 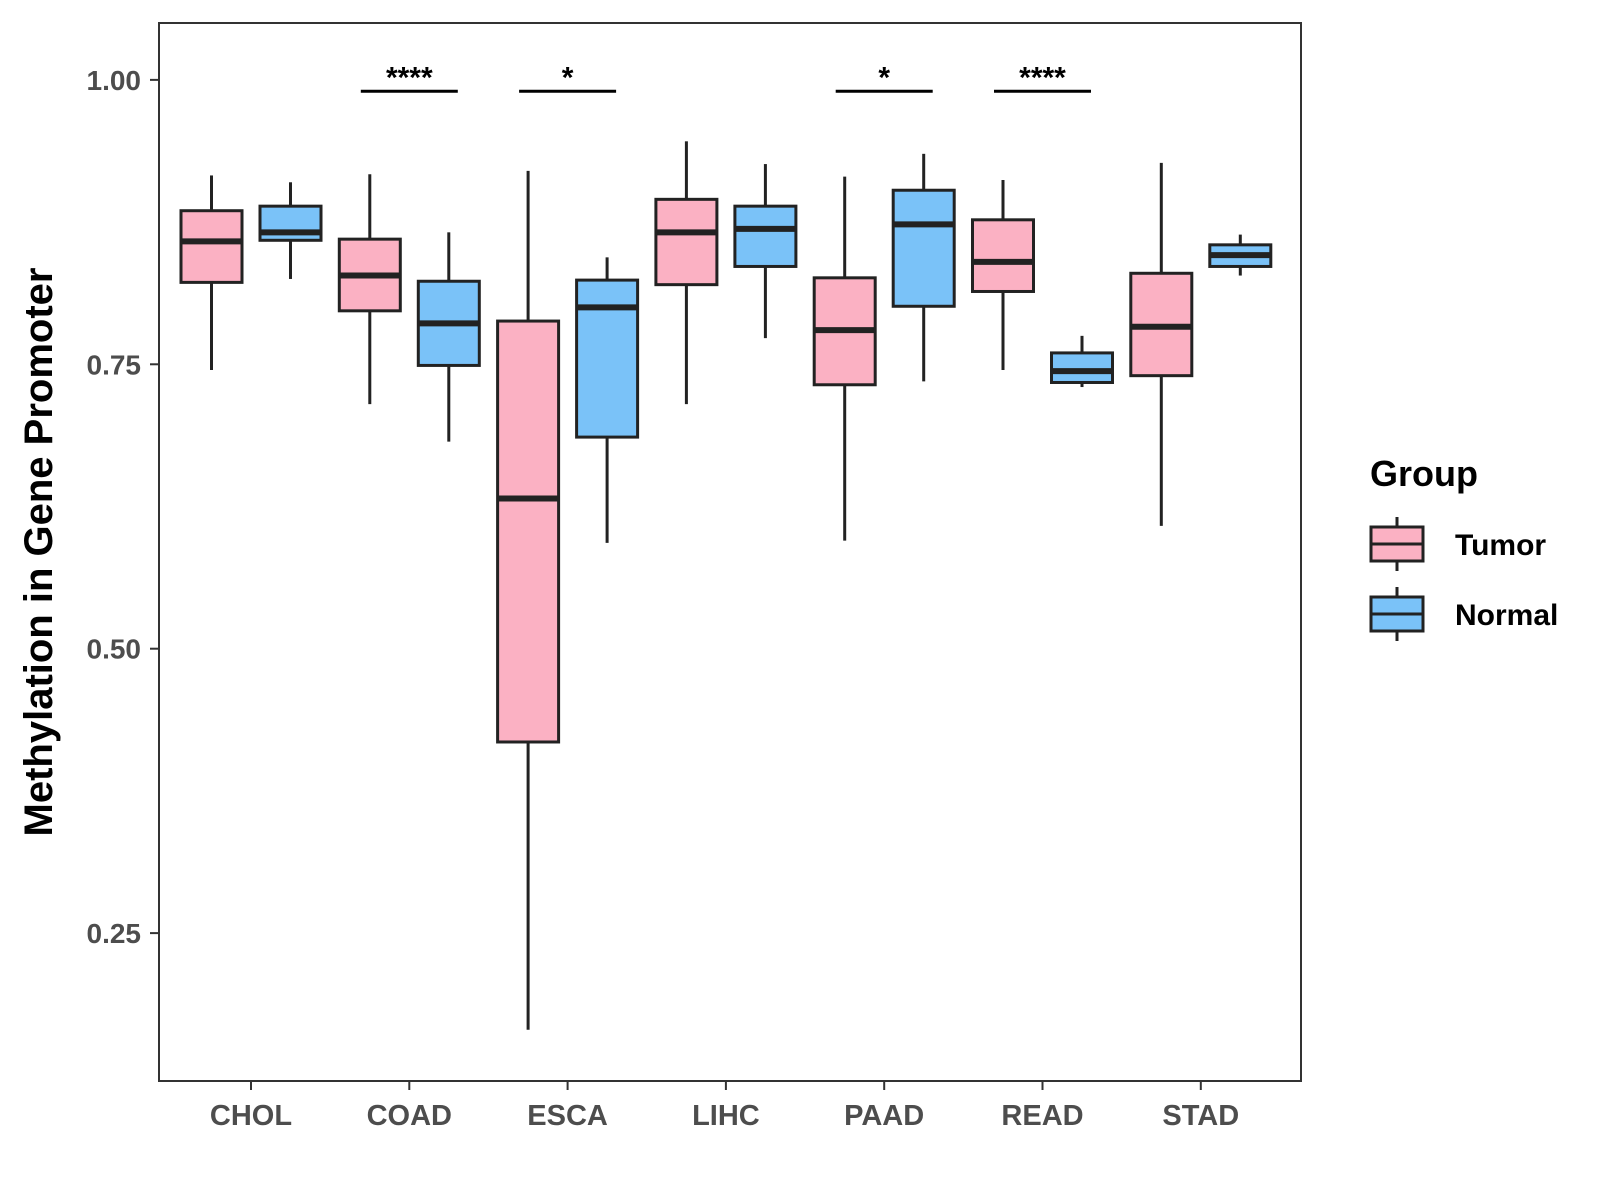 I want to click on tumor-box-chol, so click(x=211, y=272).